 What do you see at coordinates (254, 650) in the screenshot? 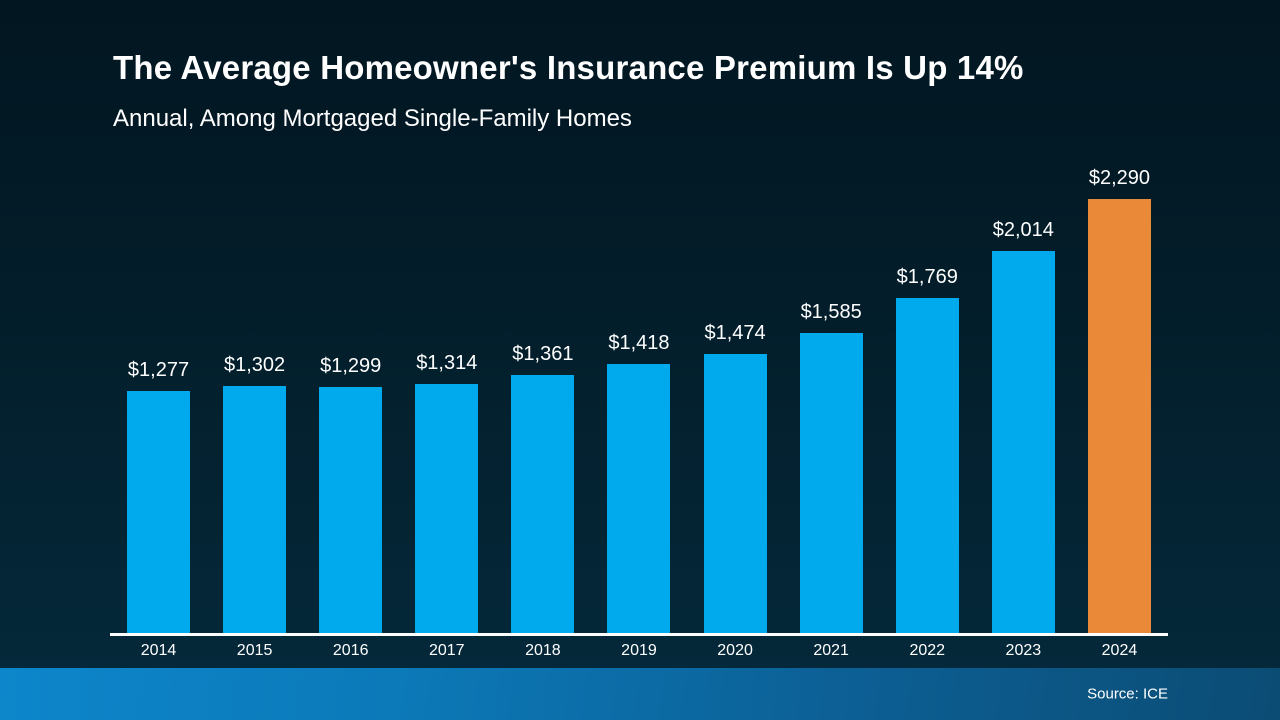
I see `x-axis-tick-label: 2015` at bounding box center [254, 650].